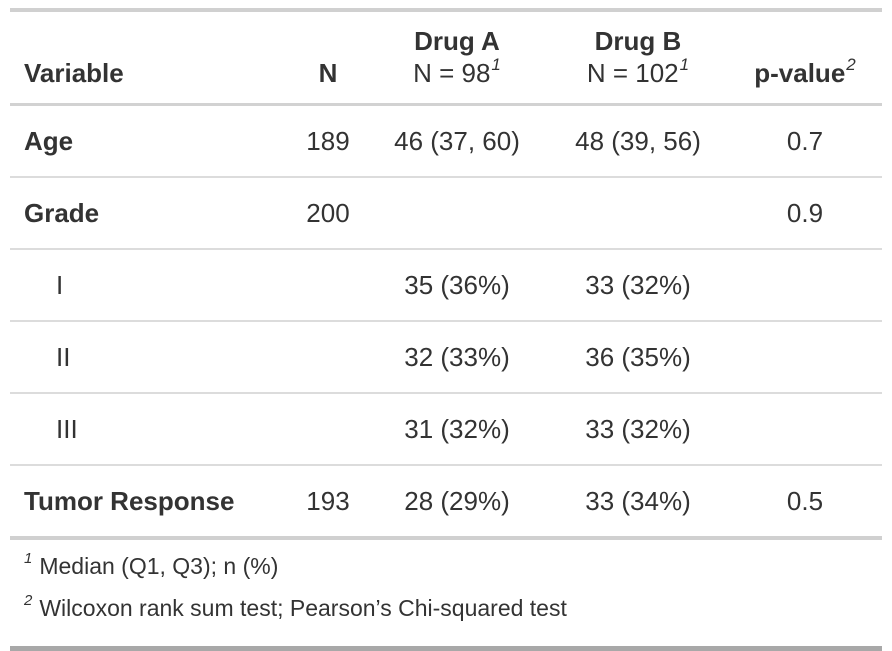  What do you see at coordinates (150, 502) in the screenshot?
I see `variable-cell: Tumor Response` at bounding box center [150, 502].